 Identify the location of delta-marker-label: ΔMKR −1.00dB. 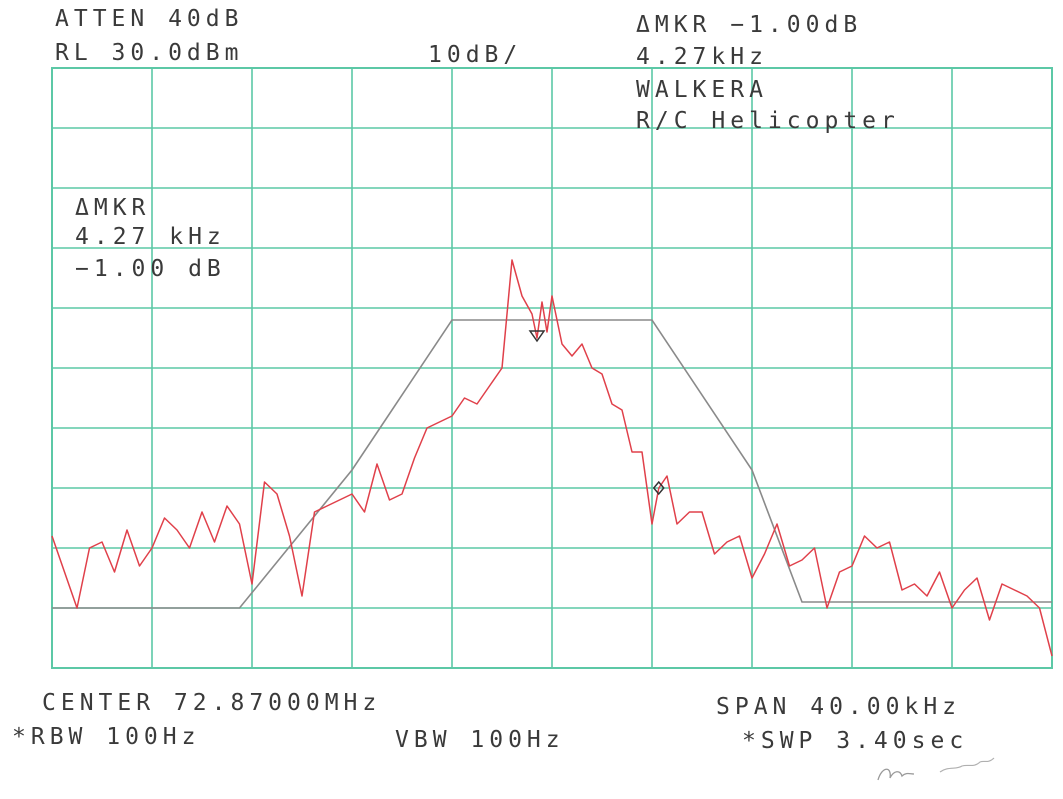
(749, 25).